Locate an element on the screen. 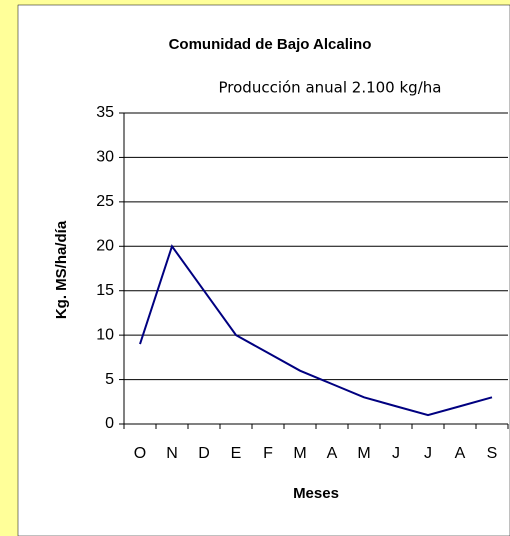 This screenshot has height=536, width=510. y-tick-label: 35 is located at coordinates (105, 112).